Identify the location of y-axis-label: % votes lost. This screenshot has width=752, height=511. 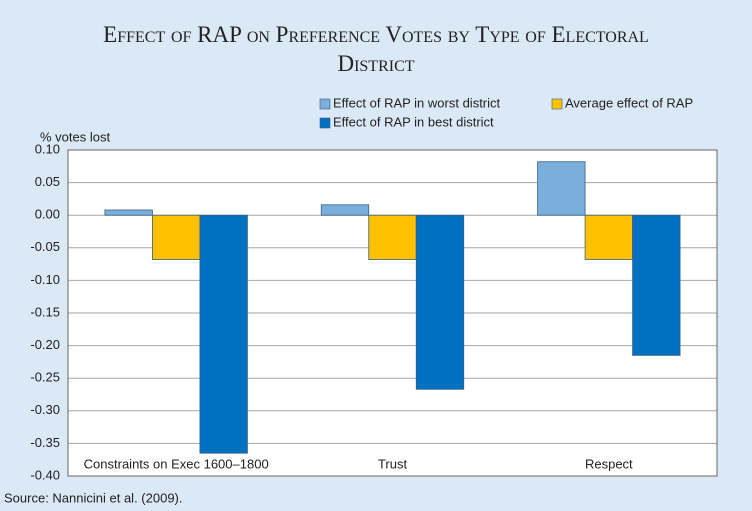
(75, 136).